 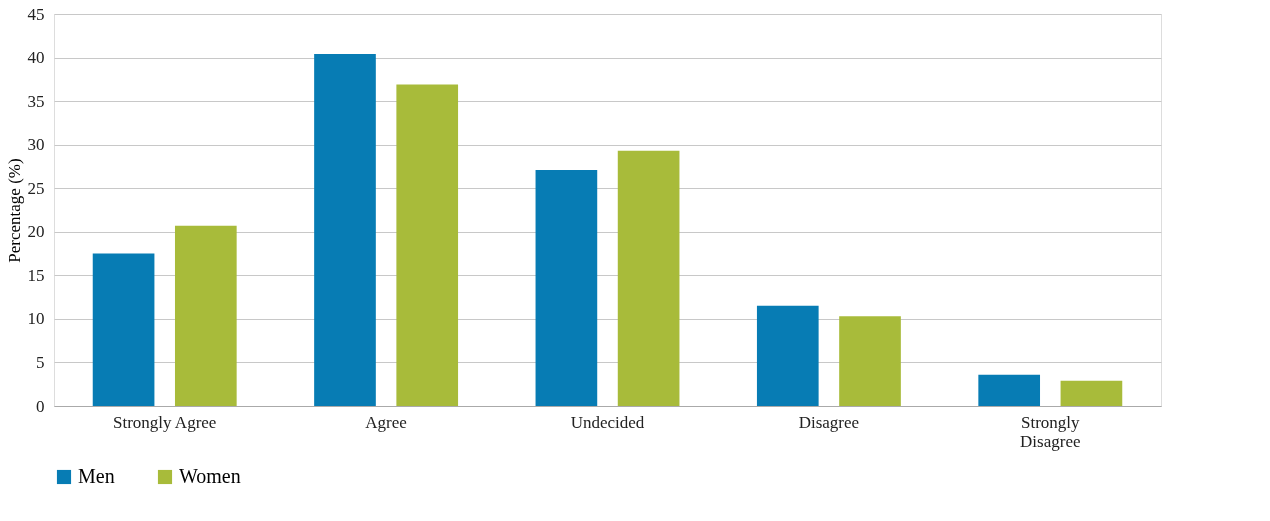 I want to click on y-tick-label: 45, so click(x=36, y=14).